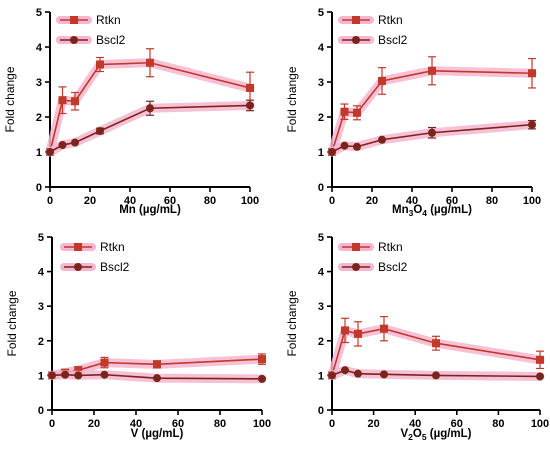 The width and height of the screenshot is (550, 460). I want to click on x-axis-title: Mn3O4 (µg/mL), so click(432, 211).